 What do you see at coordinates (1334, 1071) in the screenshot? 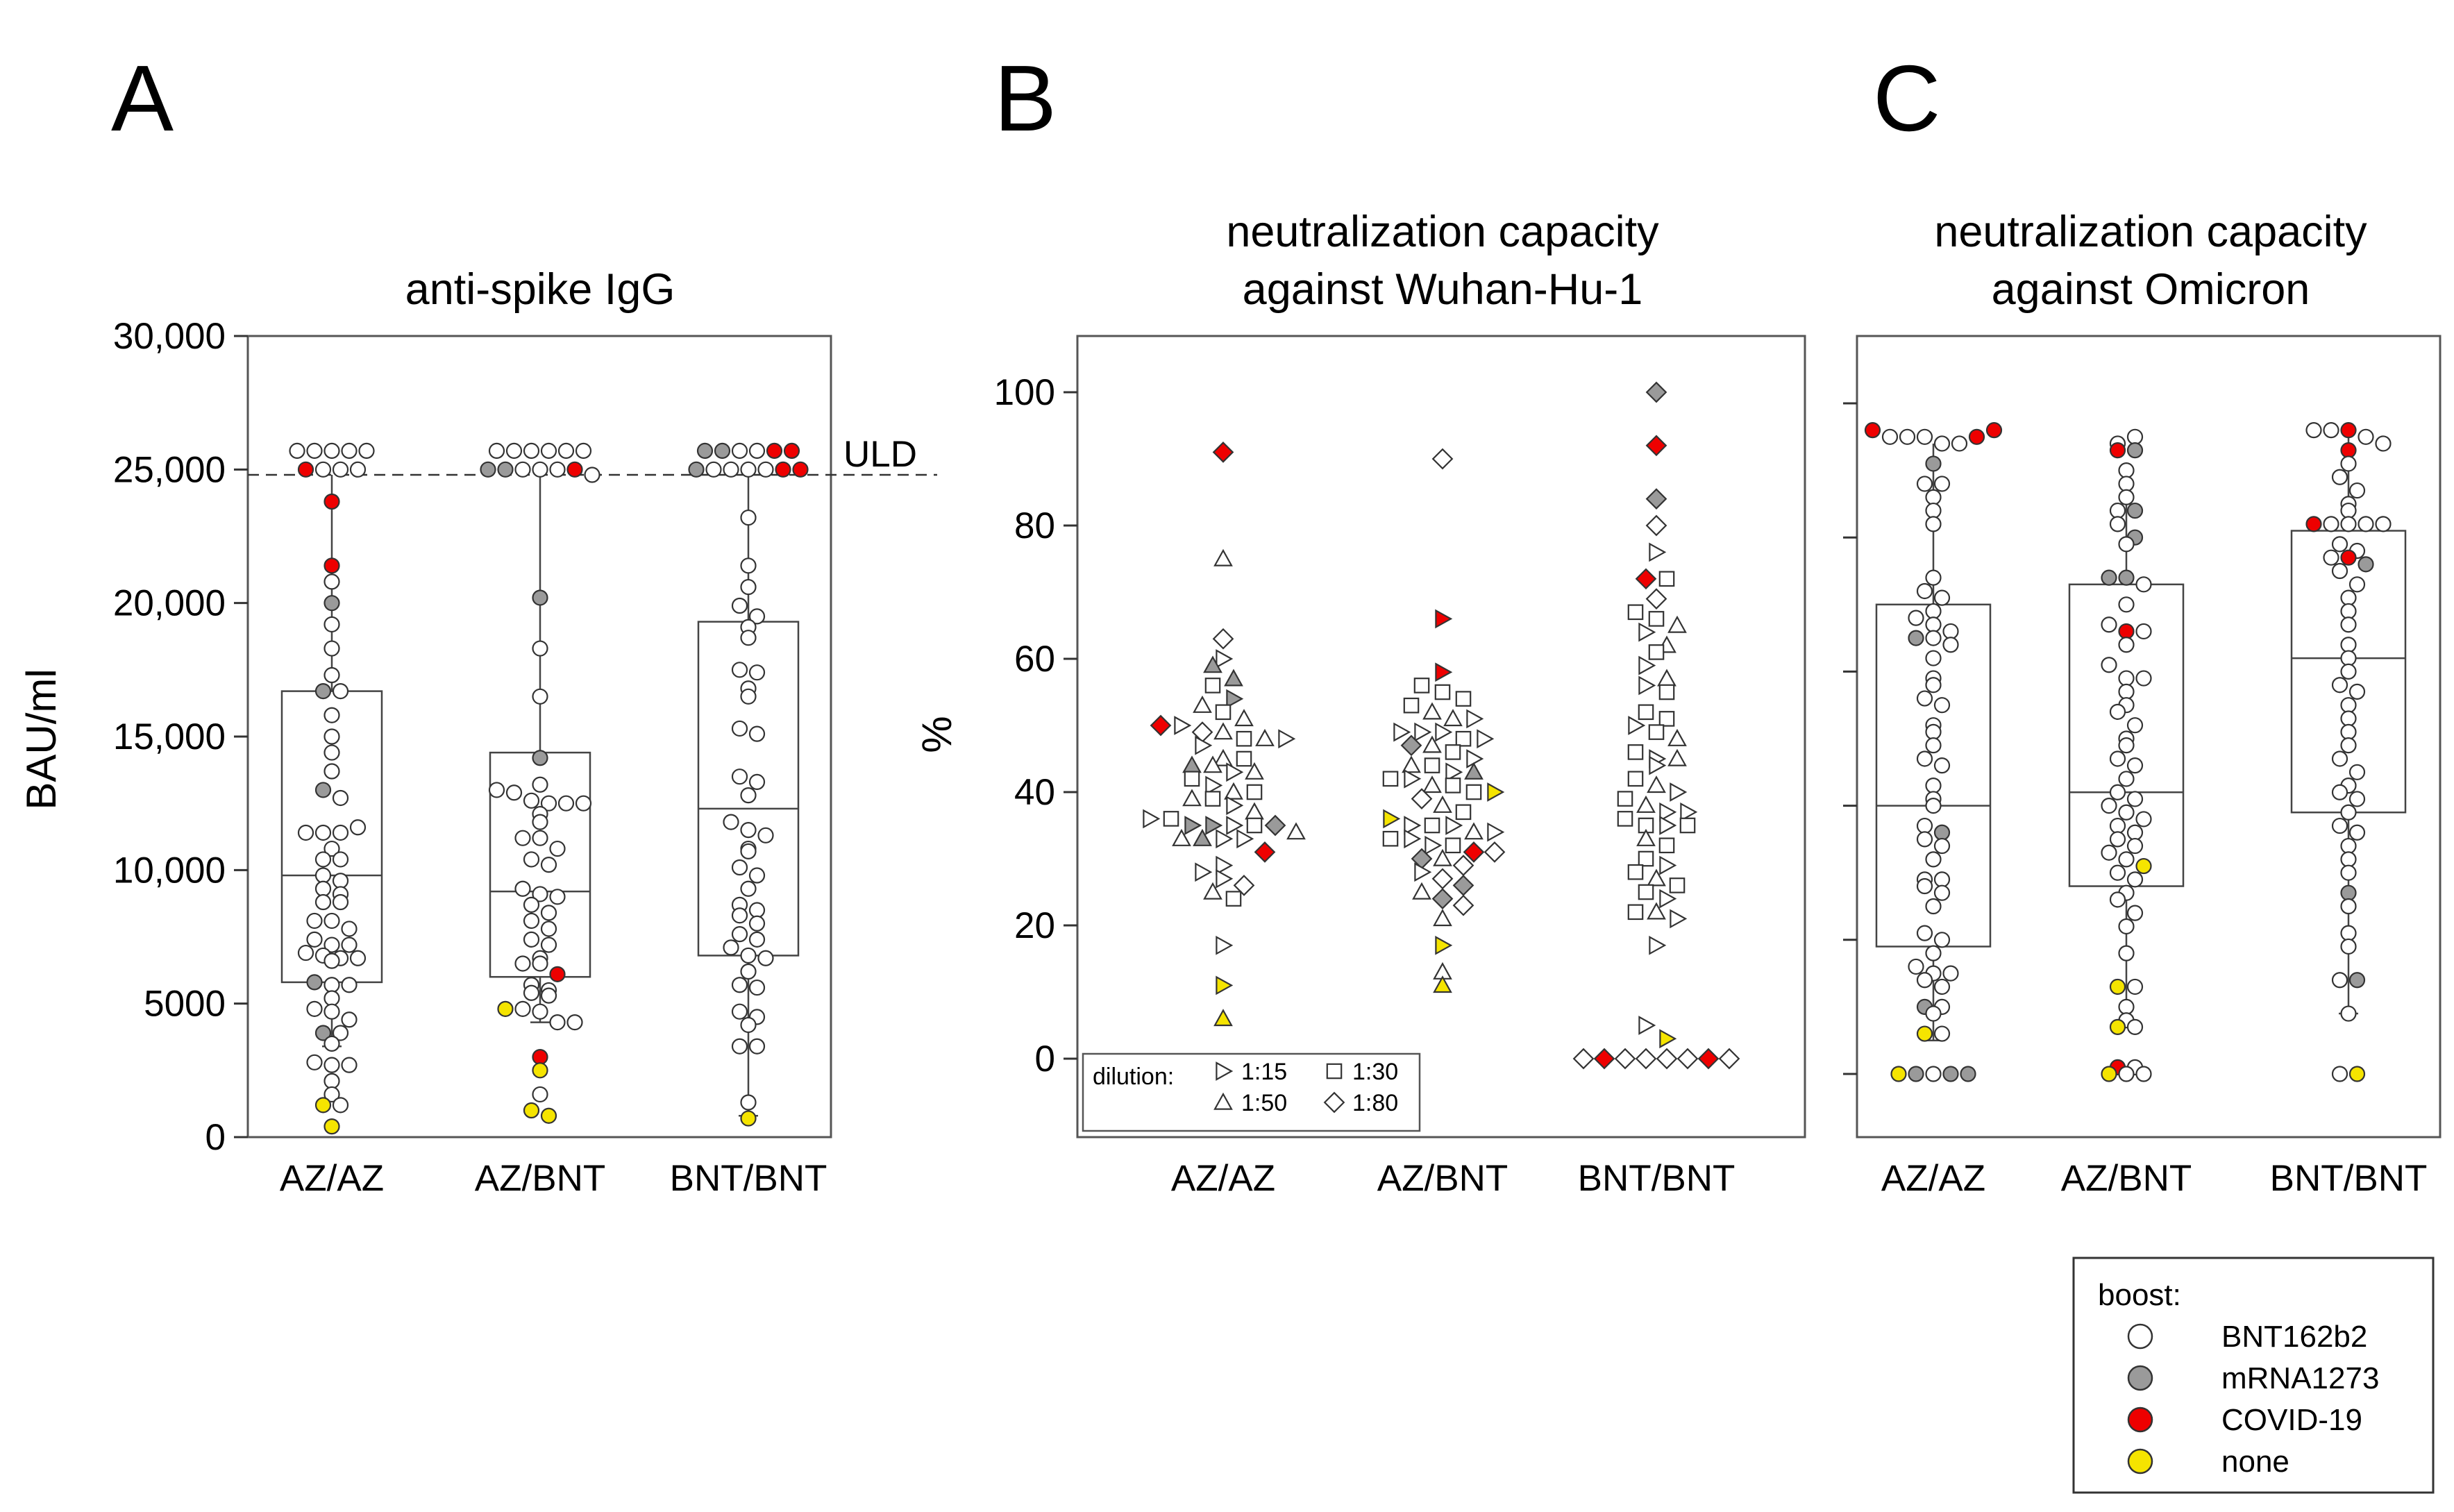
I see `dilution-legend-symbol` at bounding box center [1334, 1071].